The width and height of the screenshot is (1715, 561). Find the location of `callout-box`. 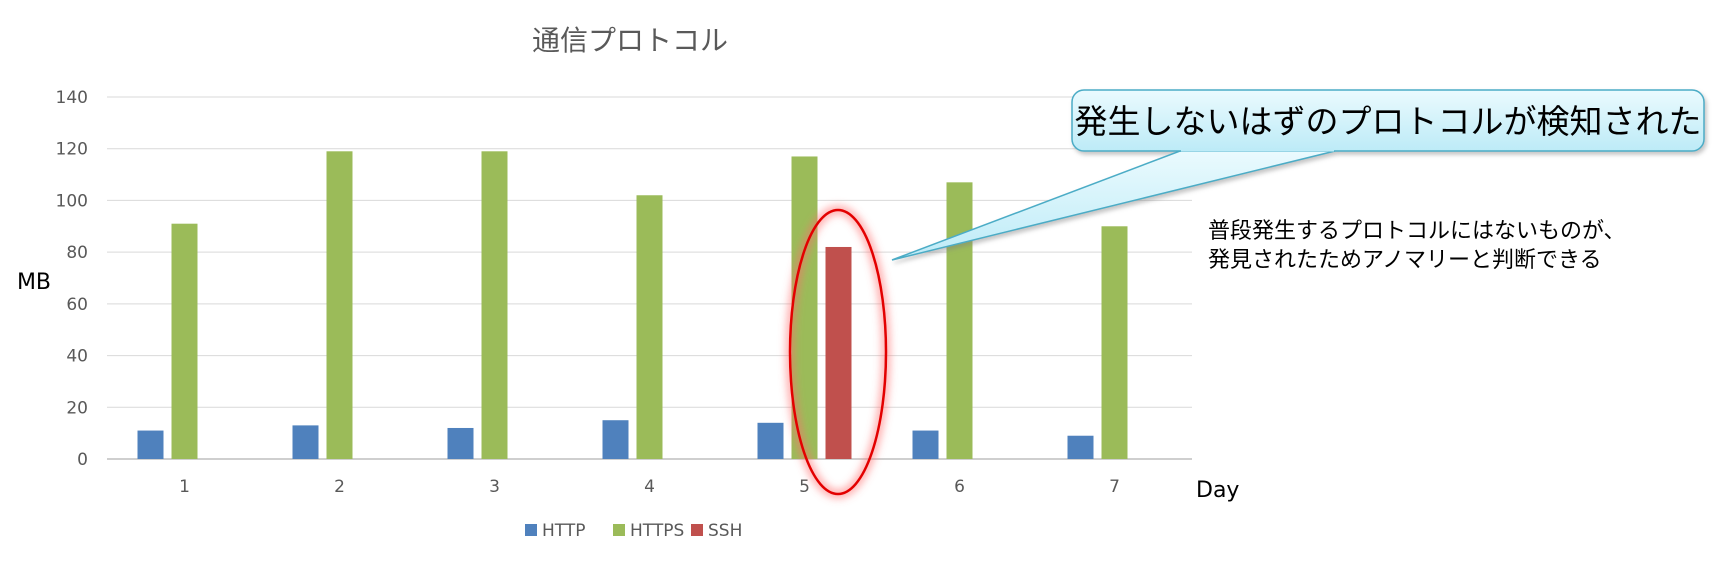

callout-box is located at coordinates (1388, 120).